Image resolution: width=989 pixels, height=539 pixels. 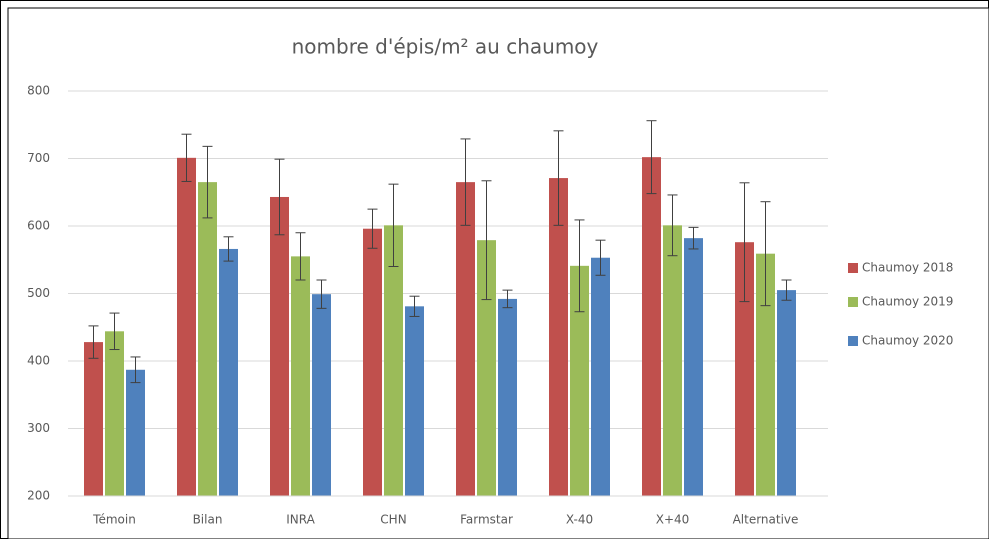 What do you see at coordinates (114, 520) in the screenshot?
I see `x-tick-label: Témoin` at bounding box center [114, 520].